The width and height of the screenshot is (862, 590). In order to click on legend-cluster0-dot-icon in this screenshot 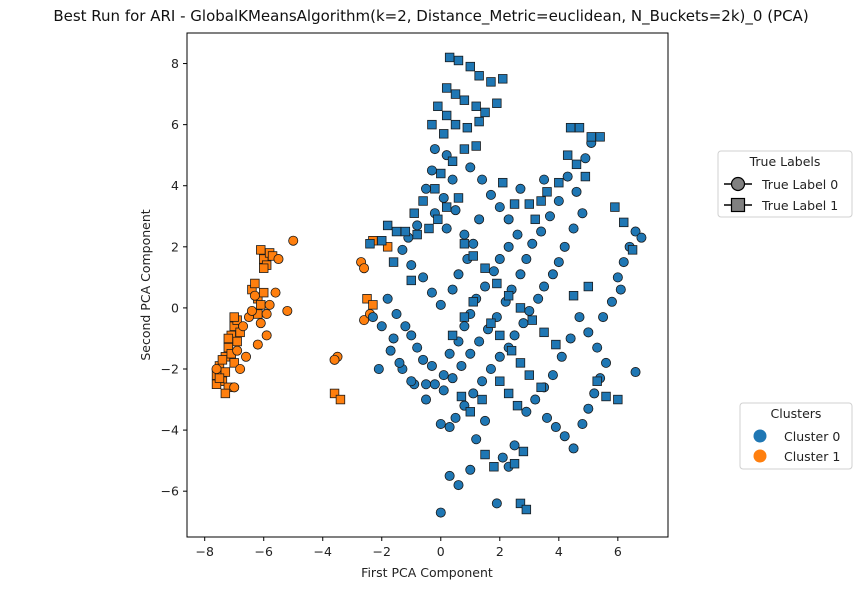, I will do `click(760, 436)`.